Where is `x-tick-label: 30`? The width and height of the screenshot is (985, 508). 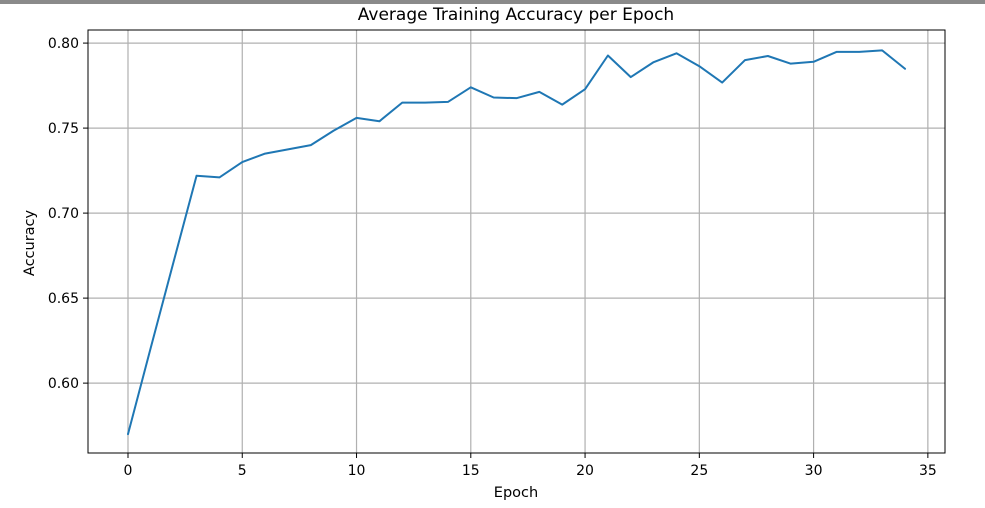 x-tick-label: 30 is located at coordinates (814, 471).